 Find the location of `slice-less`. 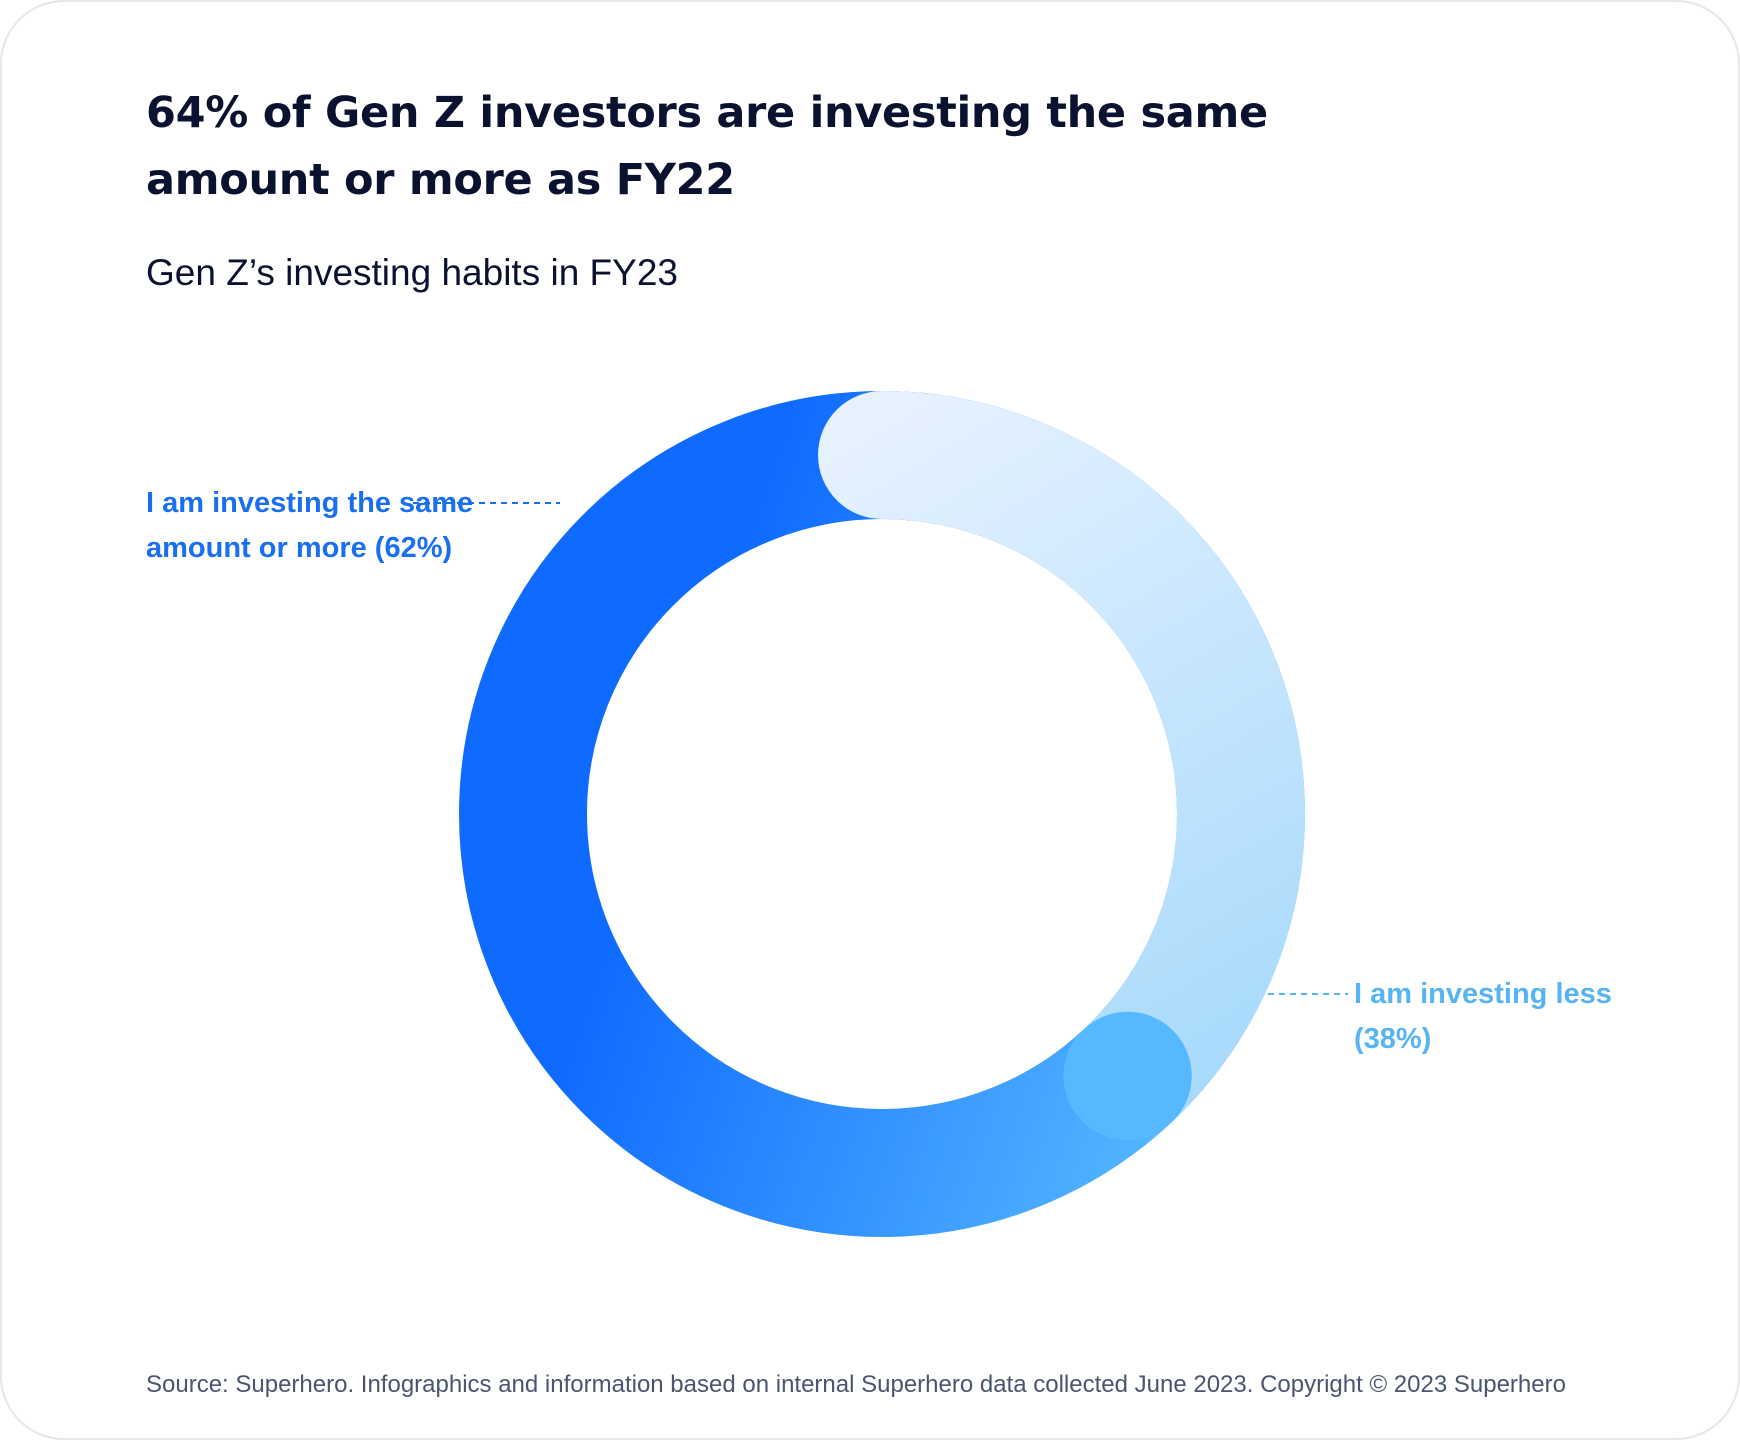

slice-less is located at coordinates (1061, 765).